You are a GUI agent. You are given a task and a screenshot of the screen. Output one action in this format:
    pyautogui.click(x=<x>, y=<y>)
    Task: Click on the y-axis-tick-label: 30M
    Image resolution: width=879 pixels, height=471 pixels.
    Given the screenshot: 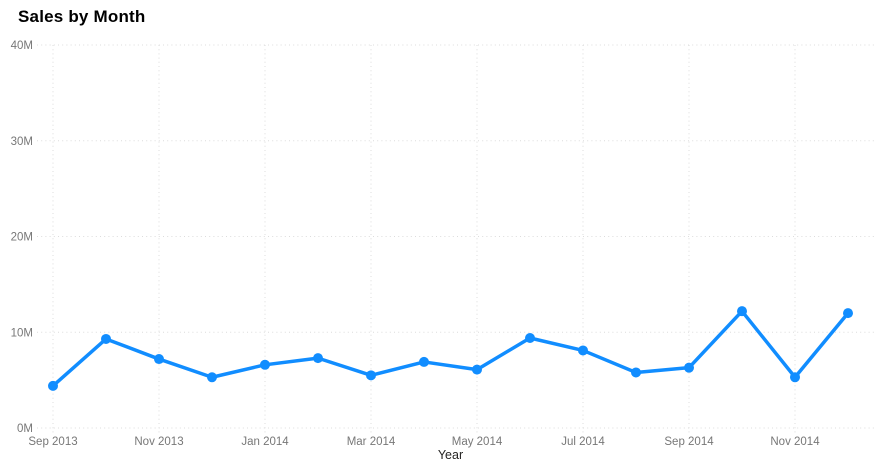 What is the action you would take?
    pyautogui.click(x=22, y=142)
    